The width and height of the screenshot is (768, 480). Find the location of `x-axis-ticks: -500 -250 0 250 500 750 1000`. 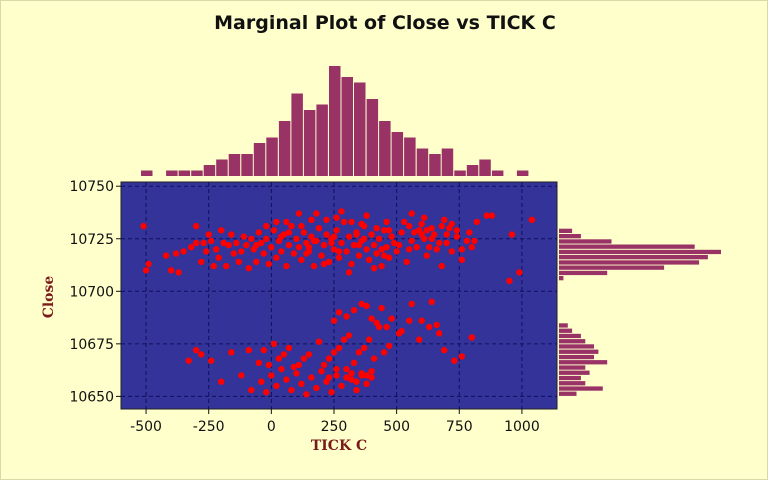

x-axis-ticks: -500 -250 0 250 500 750 1000 is located at coordinates (335, 422).